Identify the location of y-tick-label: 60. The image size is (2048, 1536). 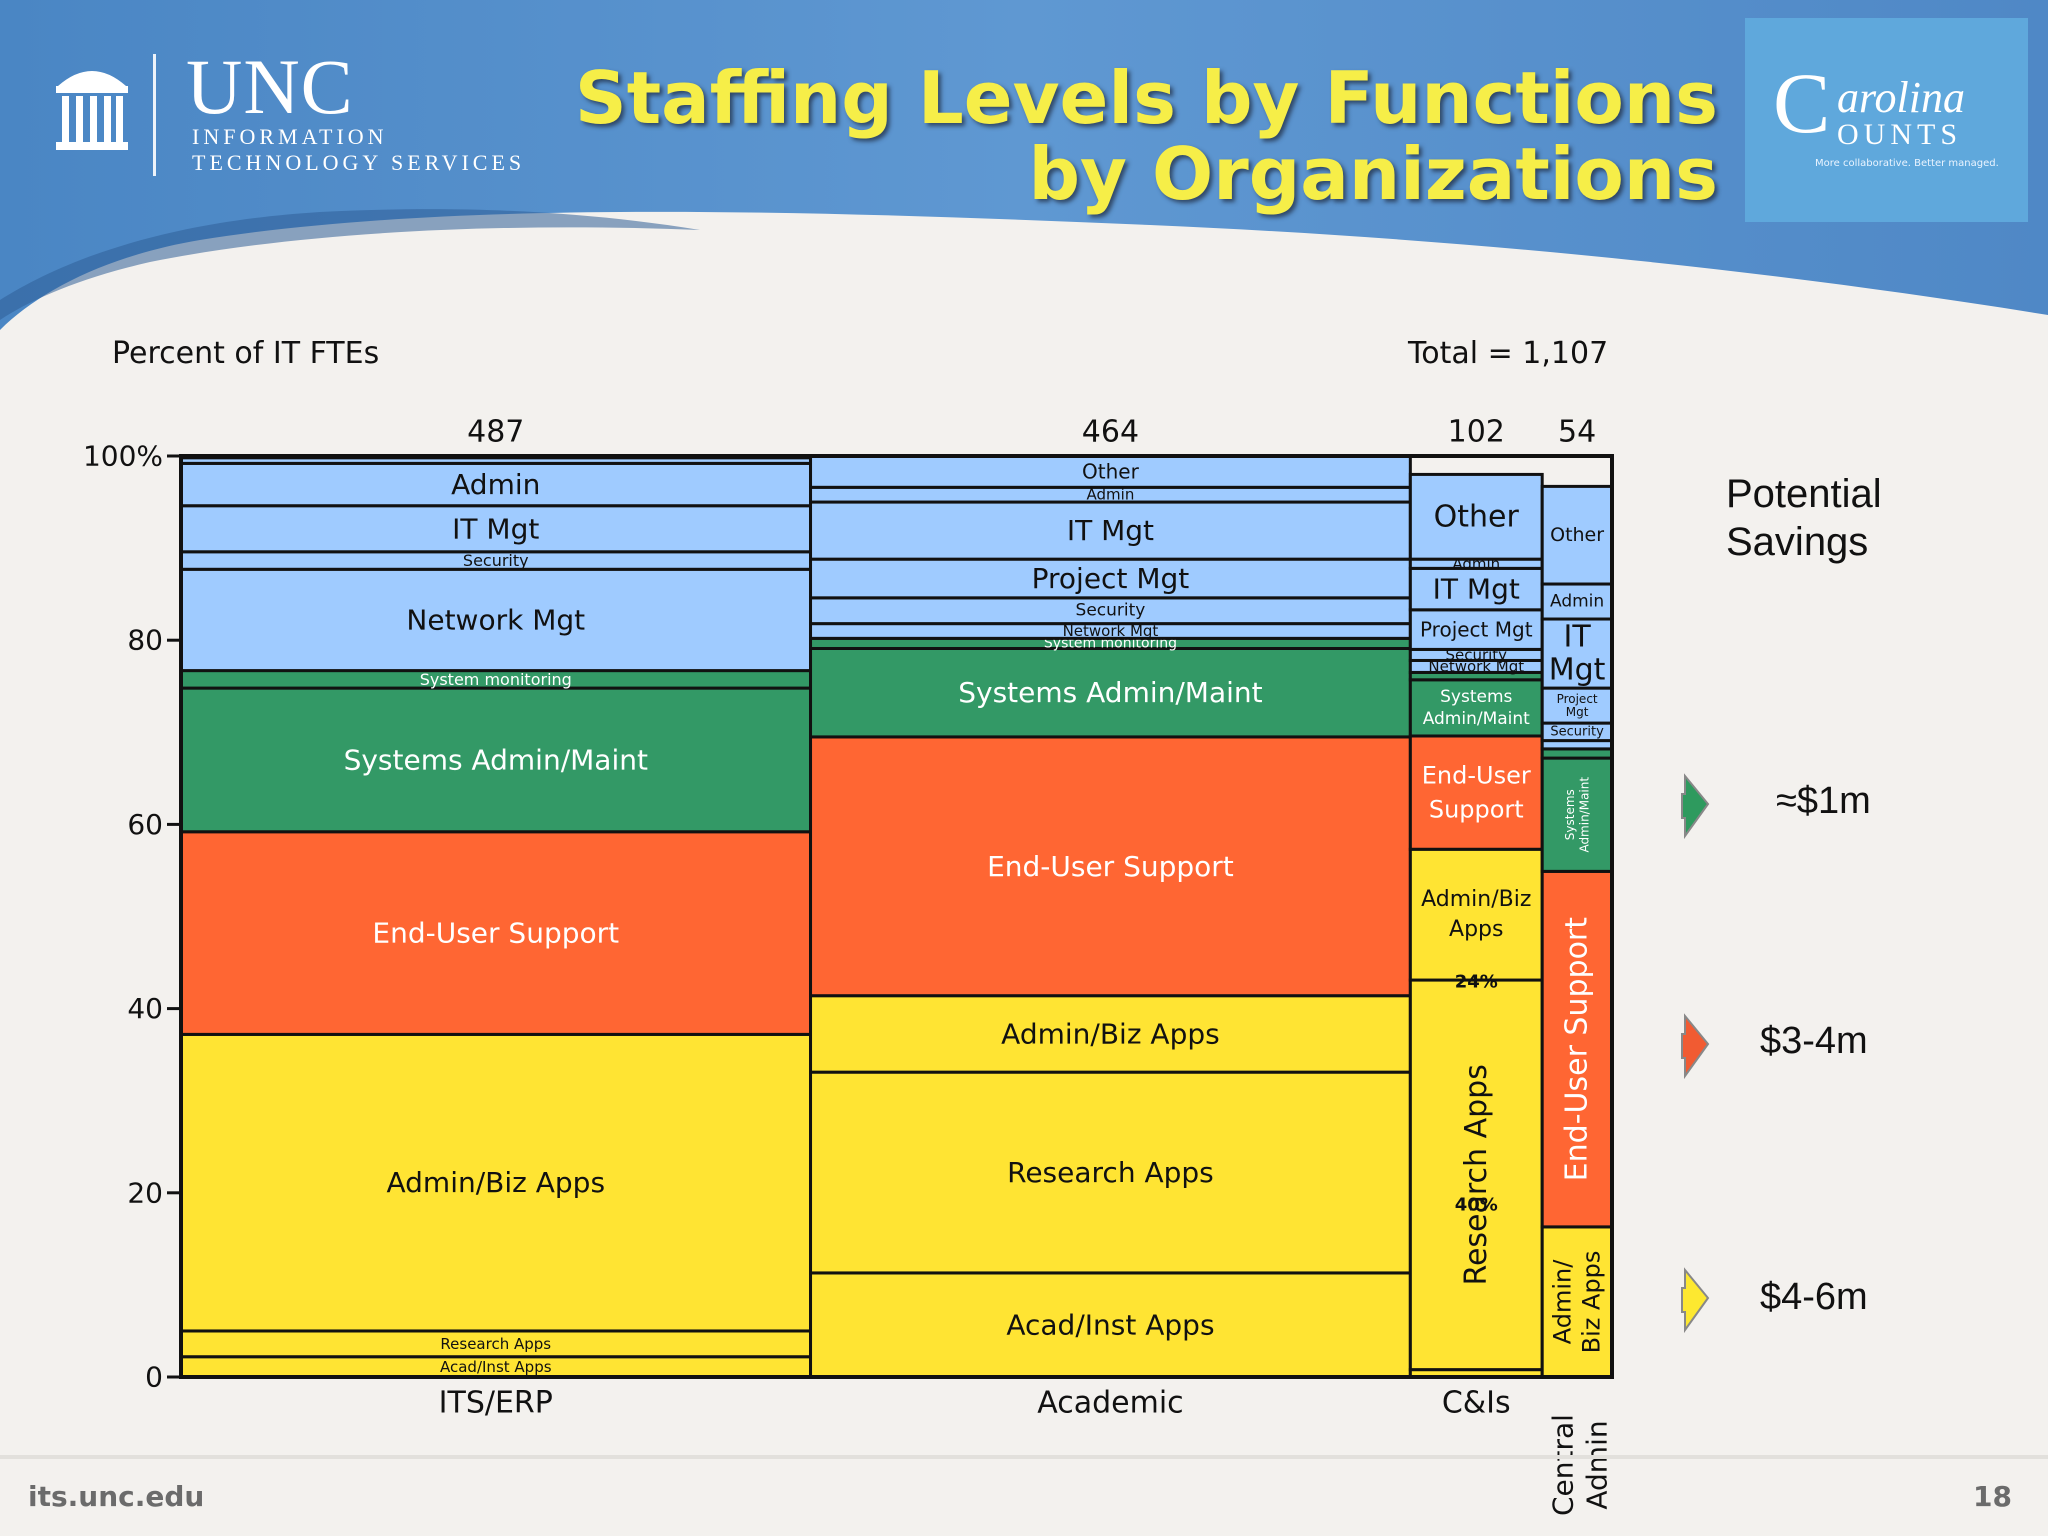
(145, 824).